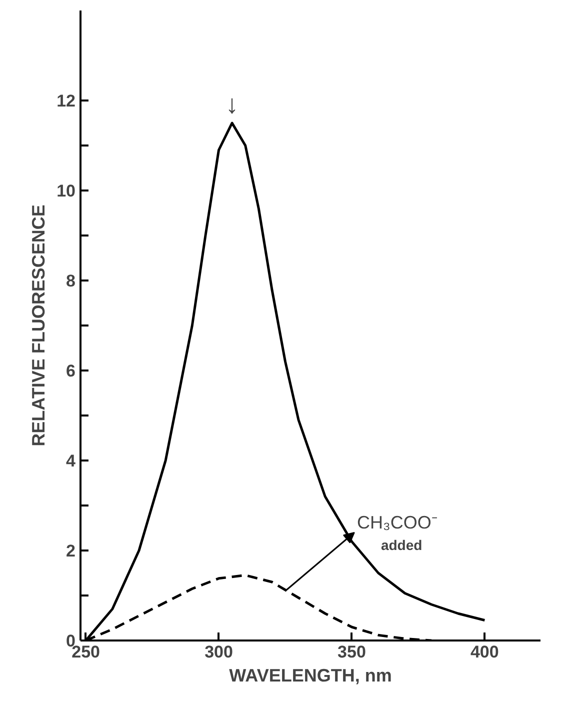 The image size is (572, 721). What do you see at coordinates (352, 652) in the screenshot?
I see `x-tick-label: 350` at bounding box center [352, 652].